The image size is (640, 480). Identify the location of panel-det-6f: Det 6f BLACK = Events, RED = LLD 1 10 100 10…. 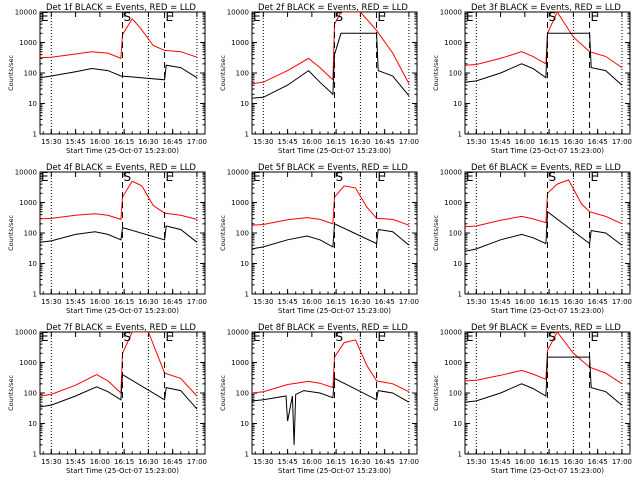
(532, 239).